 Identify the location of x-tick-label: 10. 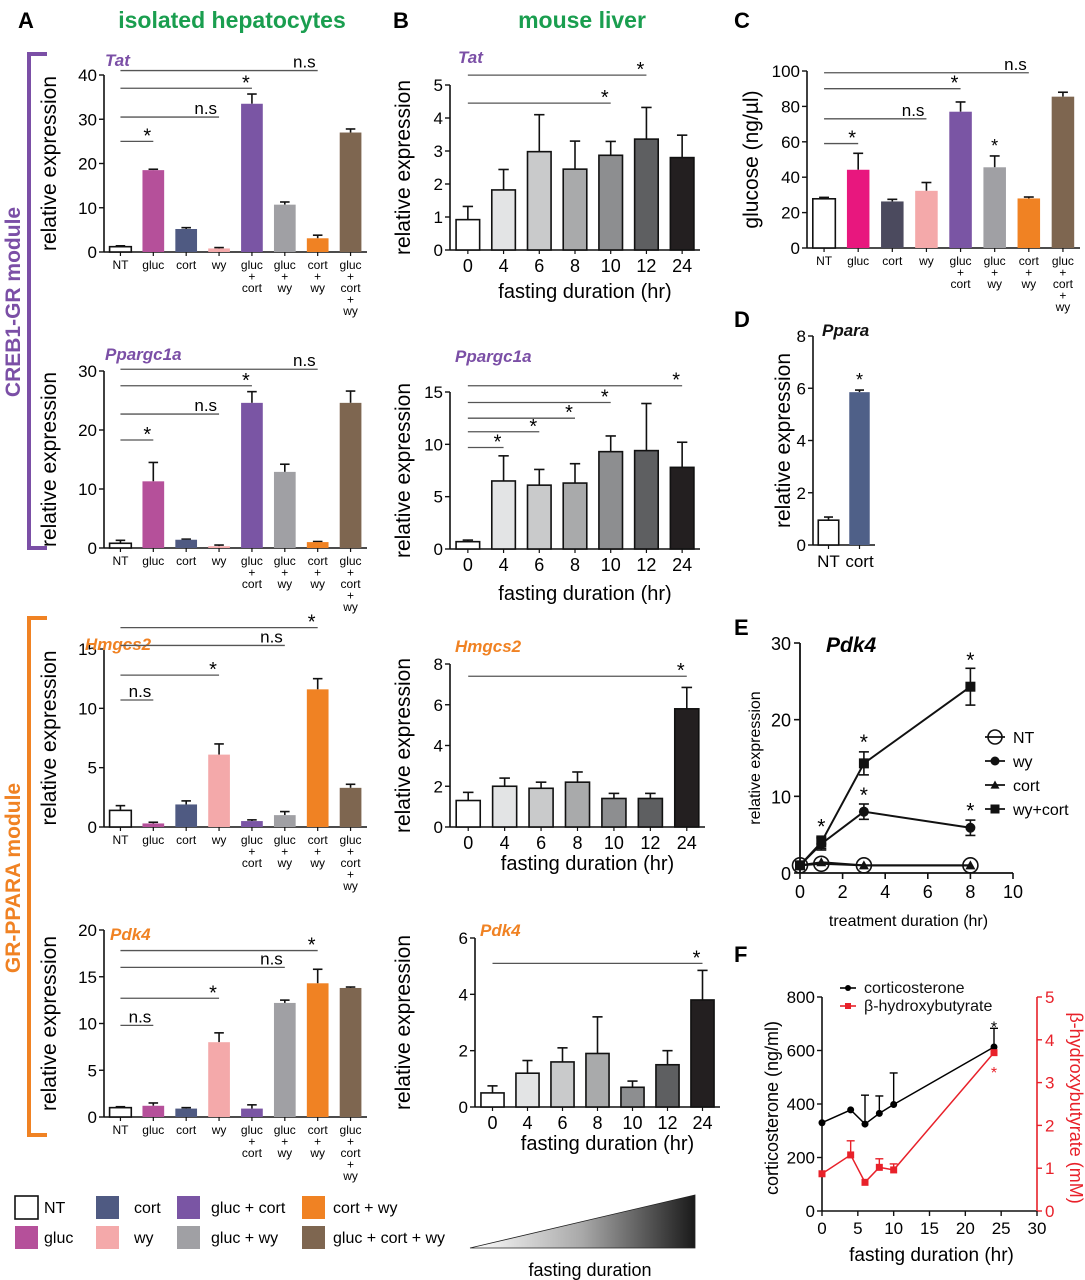
(893, 1228).